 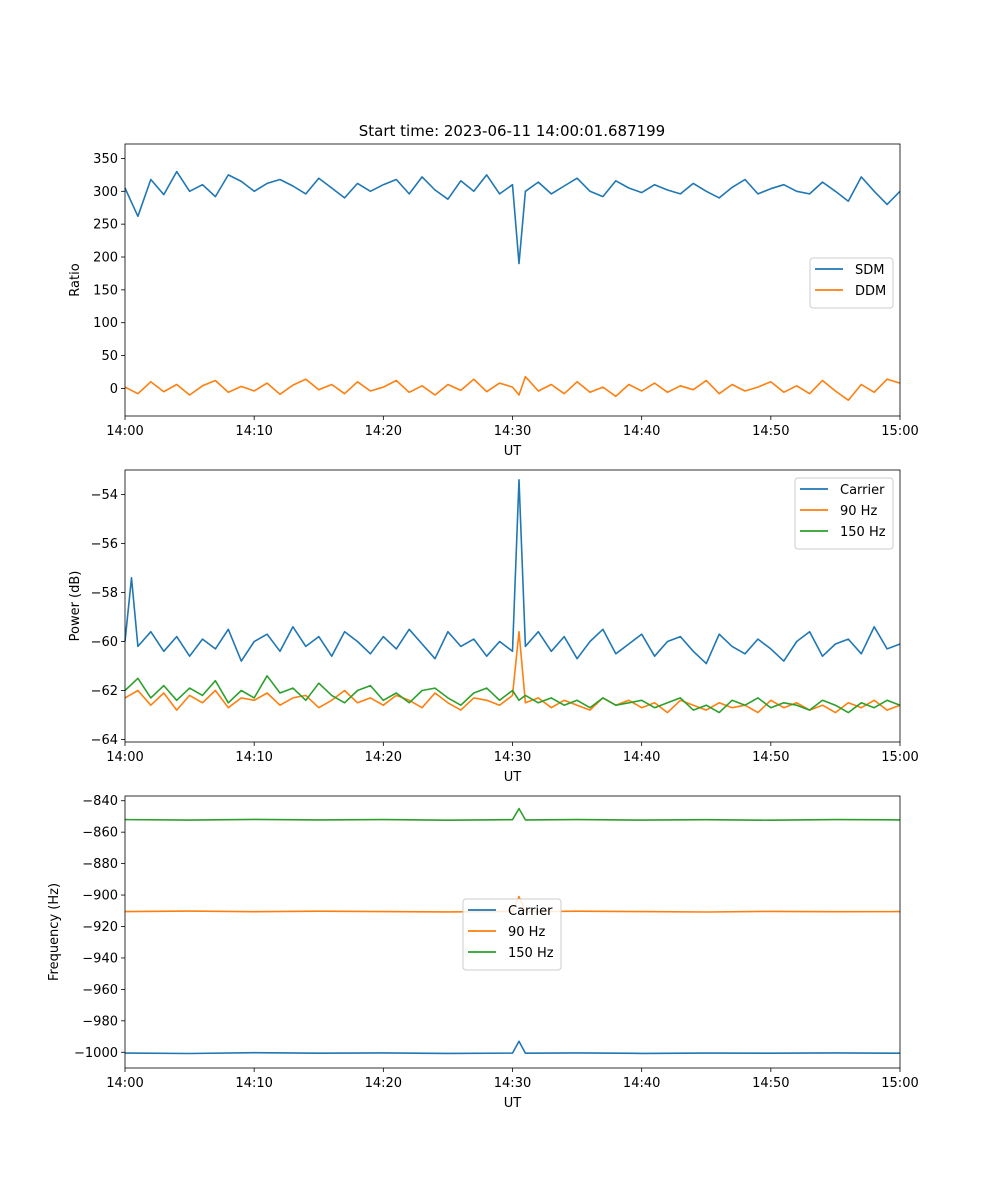 What do you see at coordinates (104, 544) in the screenshot?
I see `y-tick-label: −56` at bounding box center [104, 544].